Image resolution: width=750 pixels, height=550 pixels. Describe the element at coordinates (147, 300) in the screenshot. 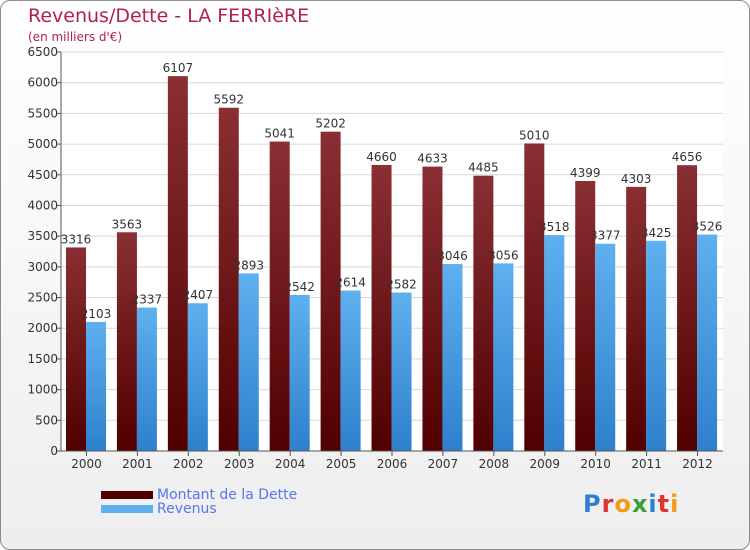

I see `revenue-value-label: 2337` at that location.